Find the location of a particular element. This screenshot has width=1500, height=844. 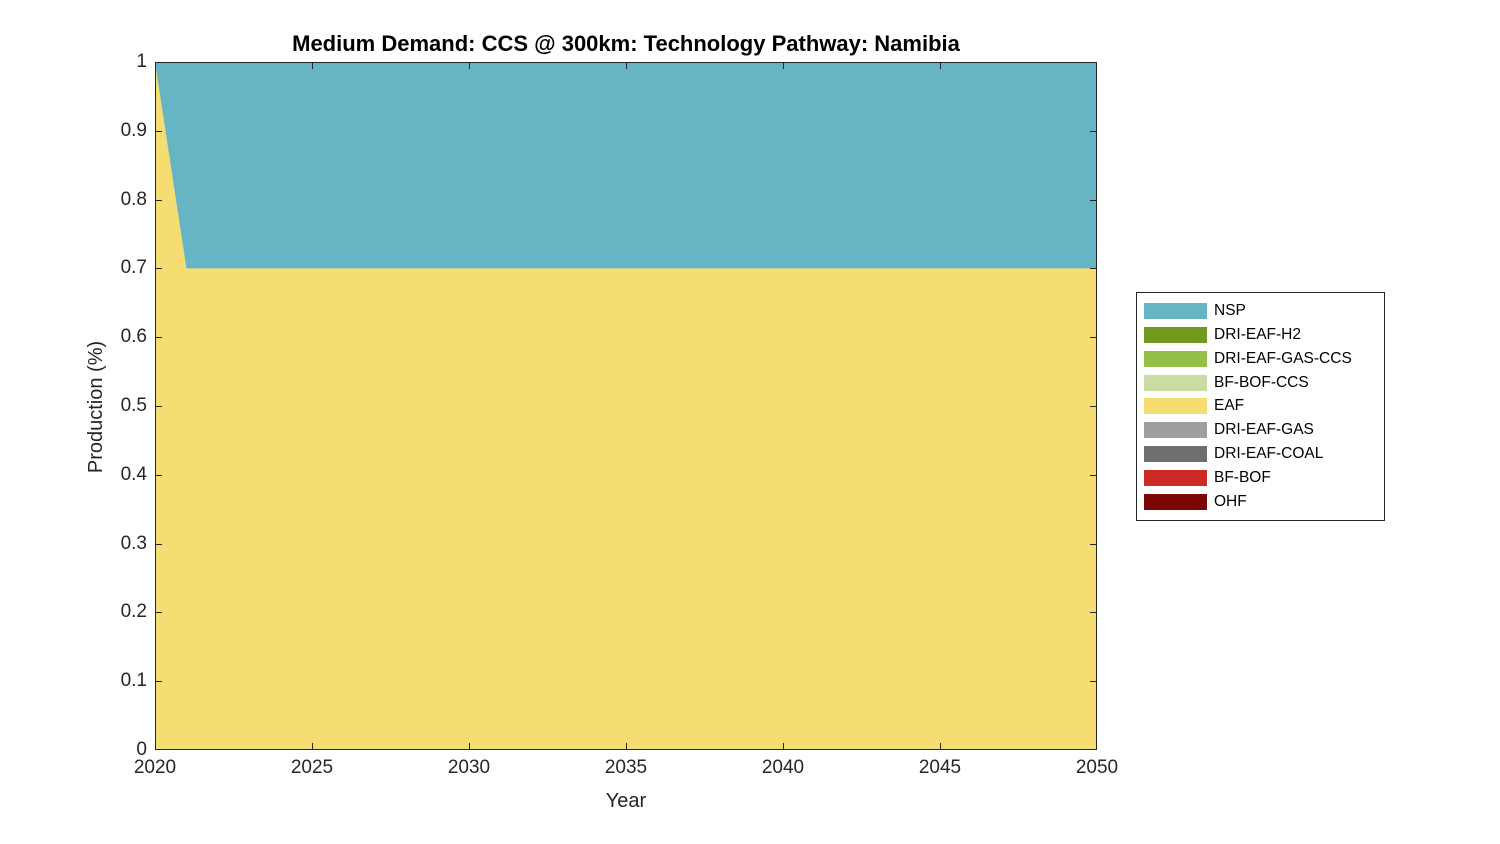

legend-item-bf-bof-ccs: BF-BOF-CCS is located at coordinates (1260, 383).